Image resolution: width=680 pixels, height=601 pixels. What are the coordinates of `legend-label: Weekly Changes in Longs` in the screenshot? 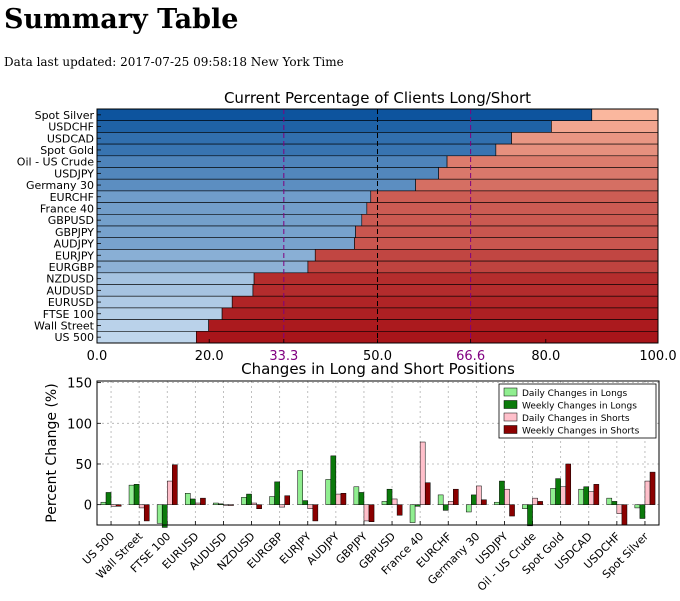 It's located at (579, 407).